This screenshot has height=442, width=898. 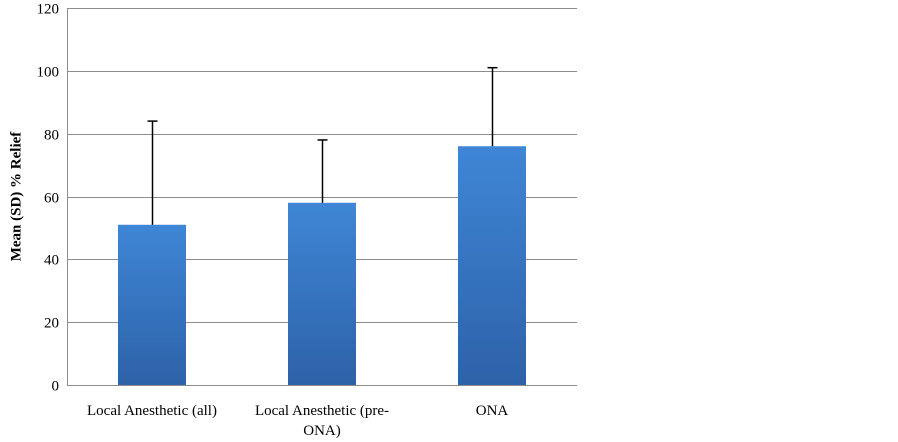 I want to click on x-category-label: ONA, so click(x=492, y=411).